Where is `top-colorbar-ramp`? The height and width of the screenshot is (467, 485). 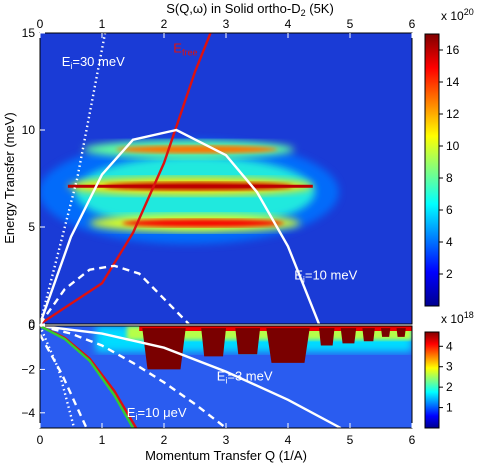
top-colorbar-ramp is located at coordinates (432, 170).